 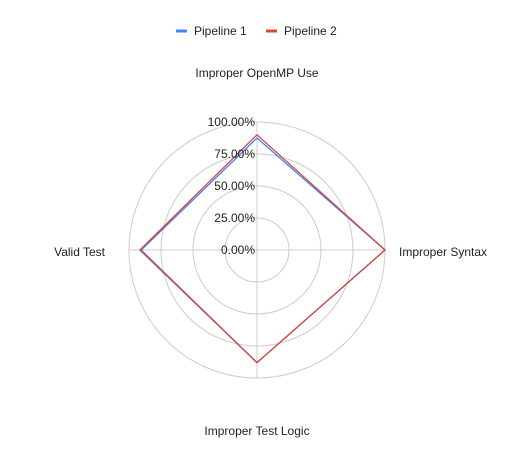 What do you see at coordinates (238, 250) in the screenshot?
I see `tick-label-0: 0.00%` at bounding box center [238, 250].